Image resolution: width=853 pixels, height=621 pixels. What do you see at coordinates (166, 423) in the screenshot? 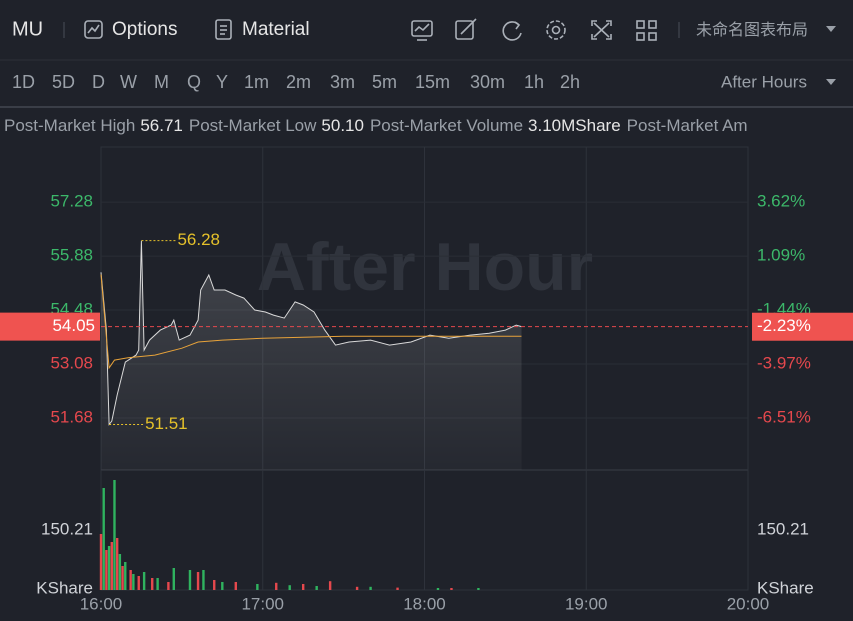
I see `low-label: 51.51` at bounding box center [166, 423].